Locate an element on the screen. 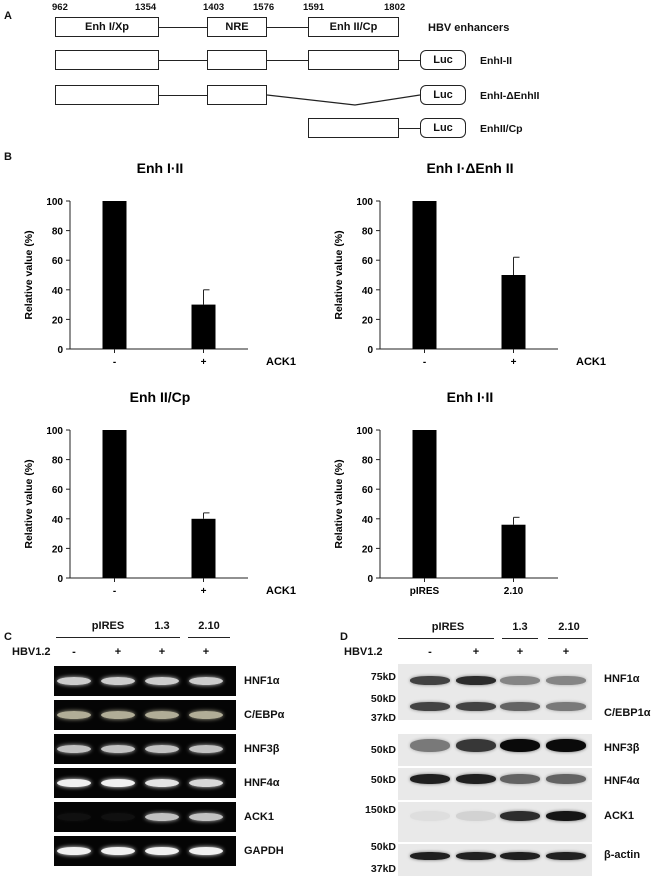  x-tick-label: 2.10 is located at coordinates (514, 591).